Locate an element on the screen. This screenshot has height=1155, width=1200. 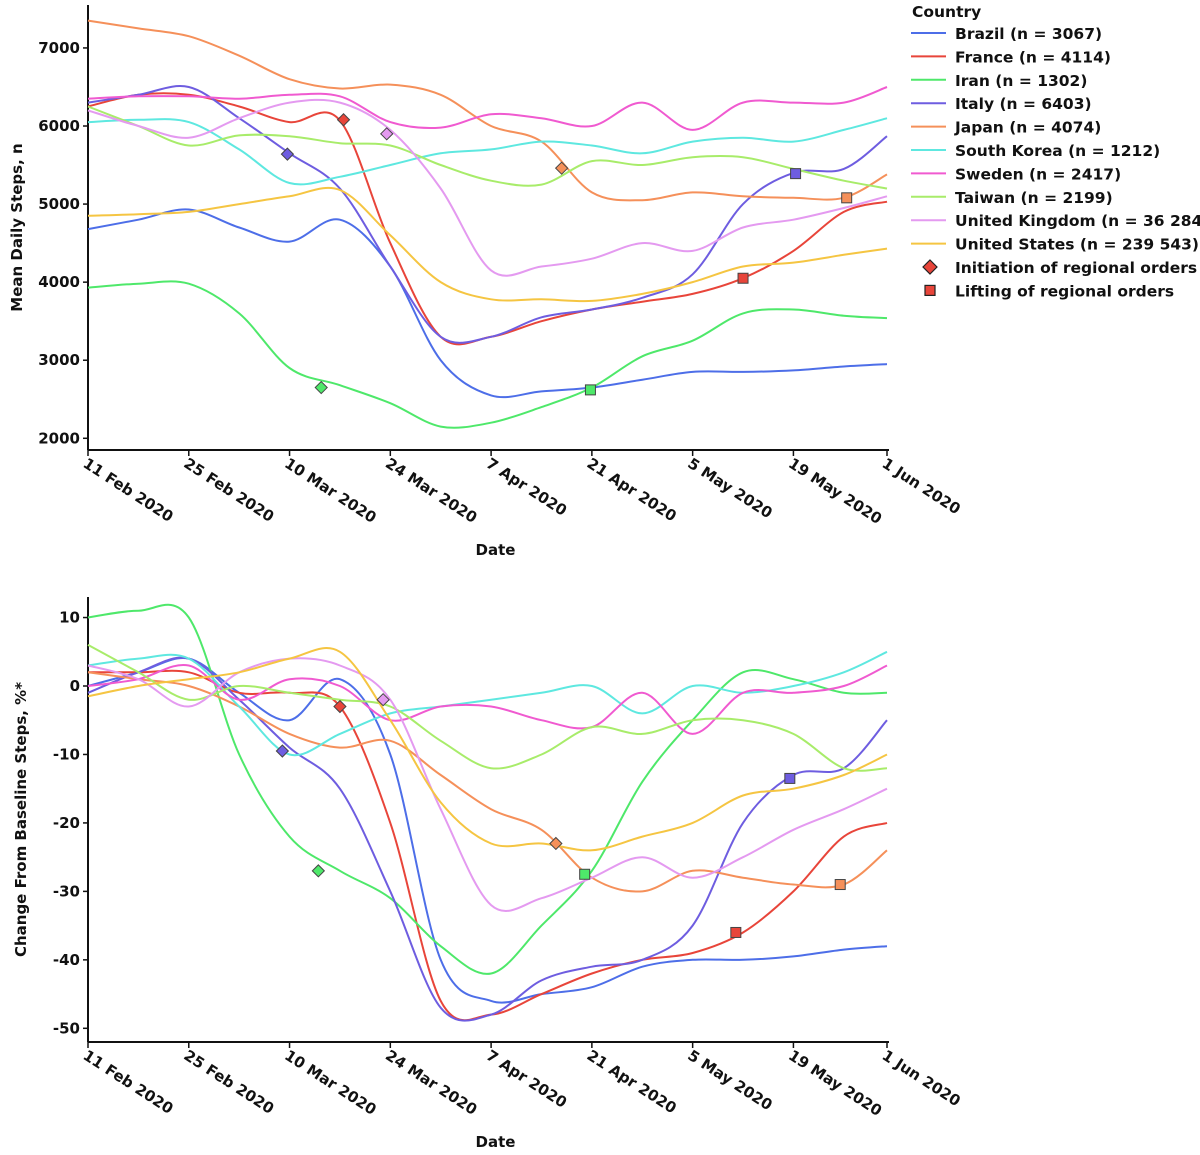
legend-title: Country is located at coordinates (946, 12).